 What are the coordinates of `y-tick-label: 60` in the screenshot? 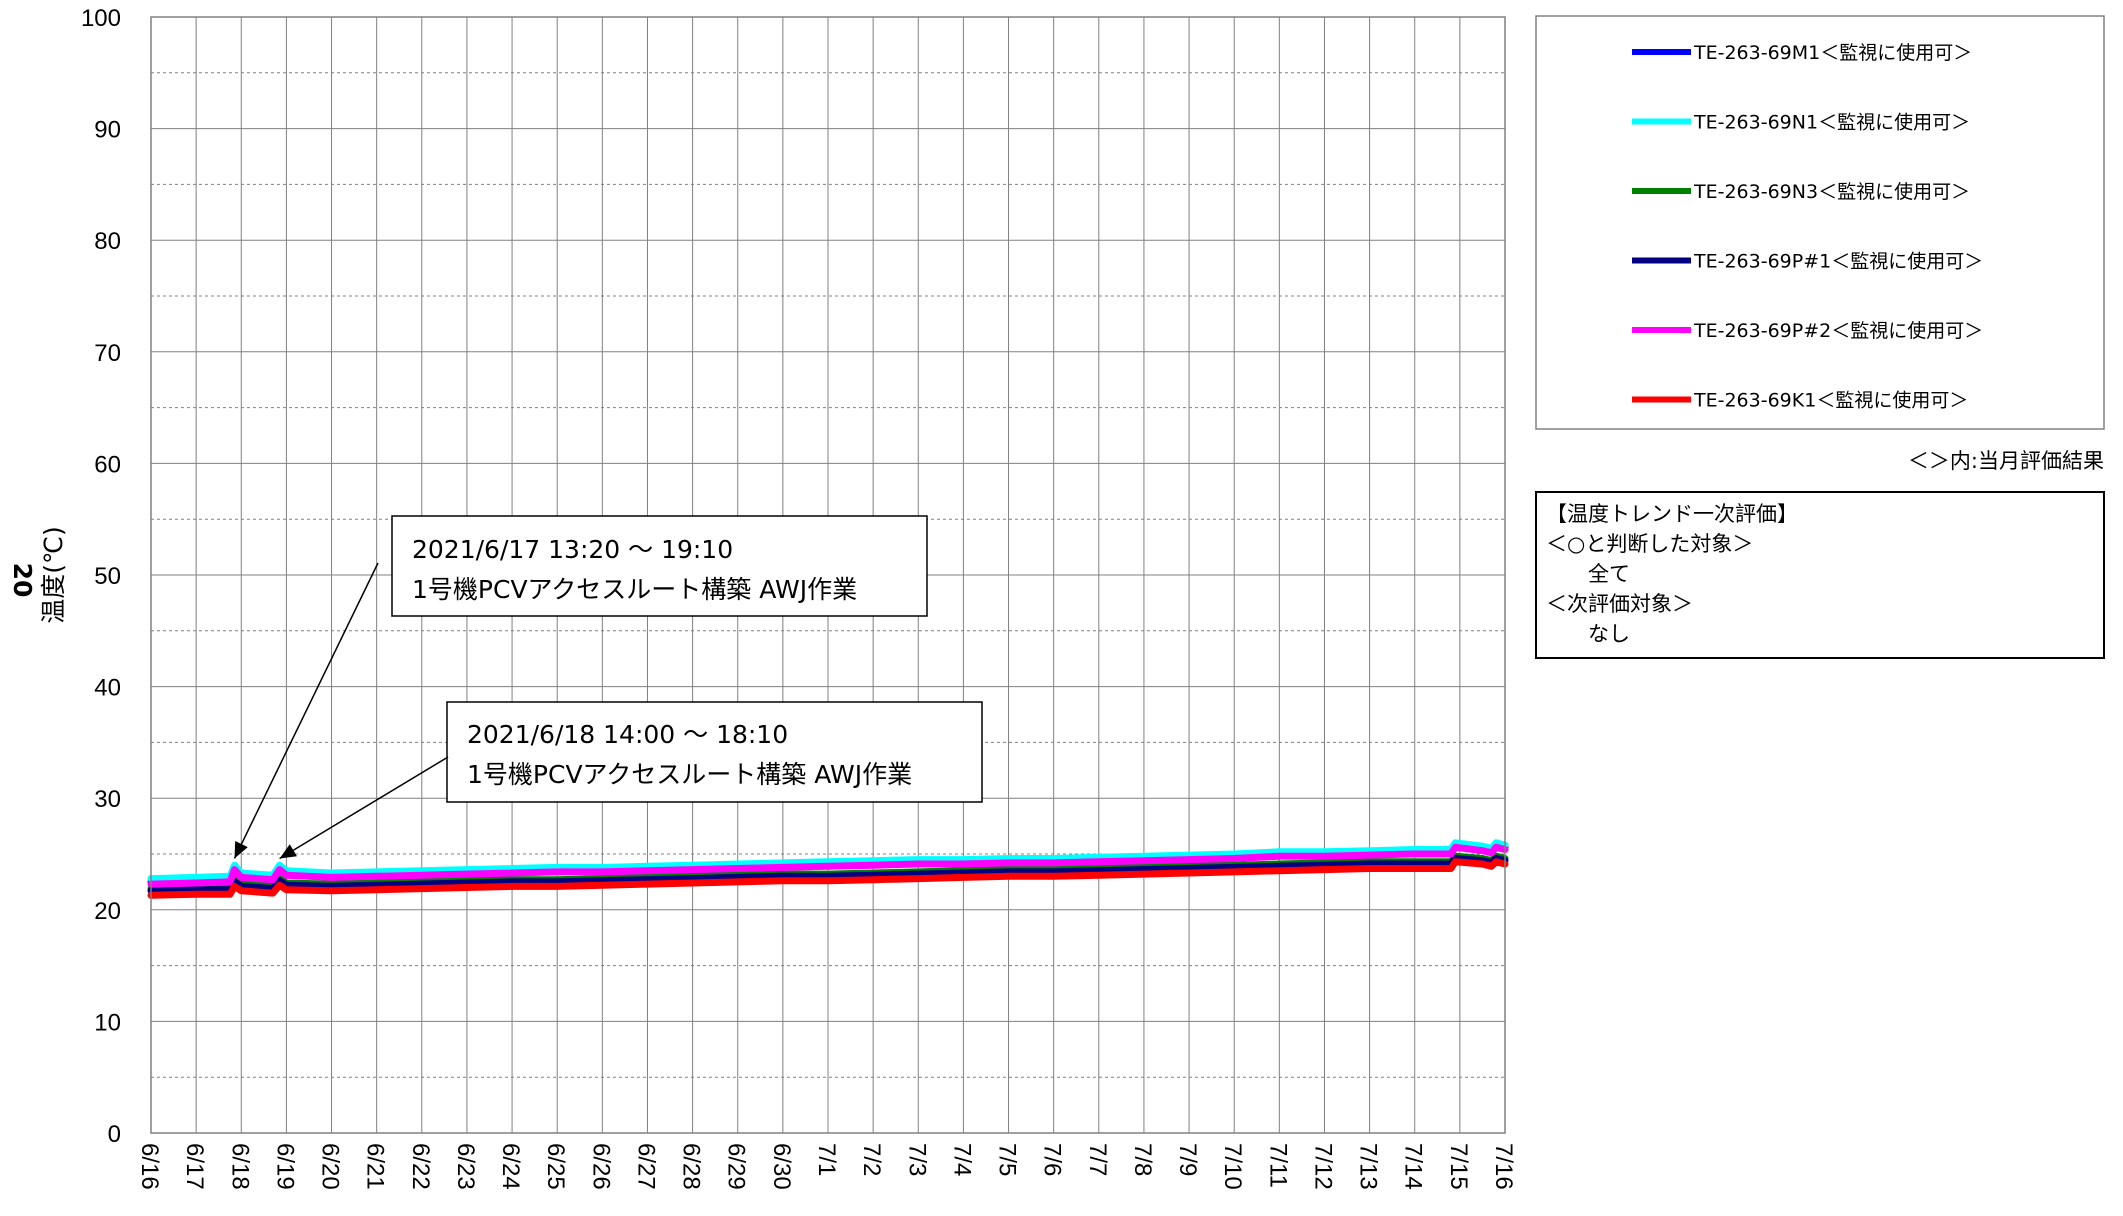 It's located at (107, 464).